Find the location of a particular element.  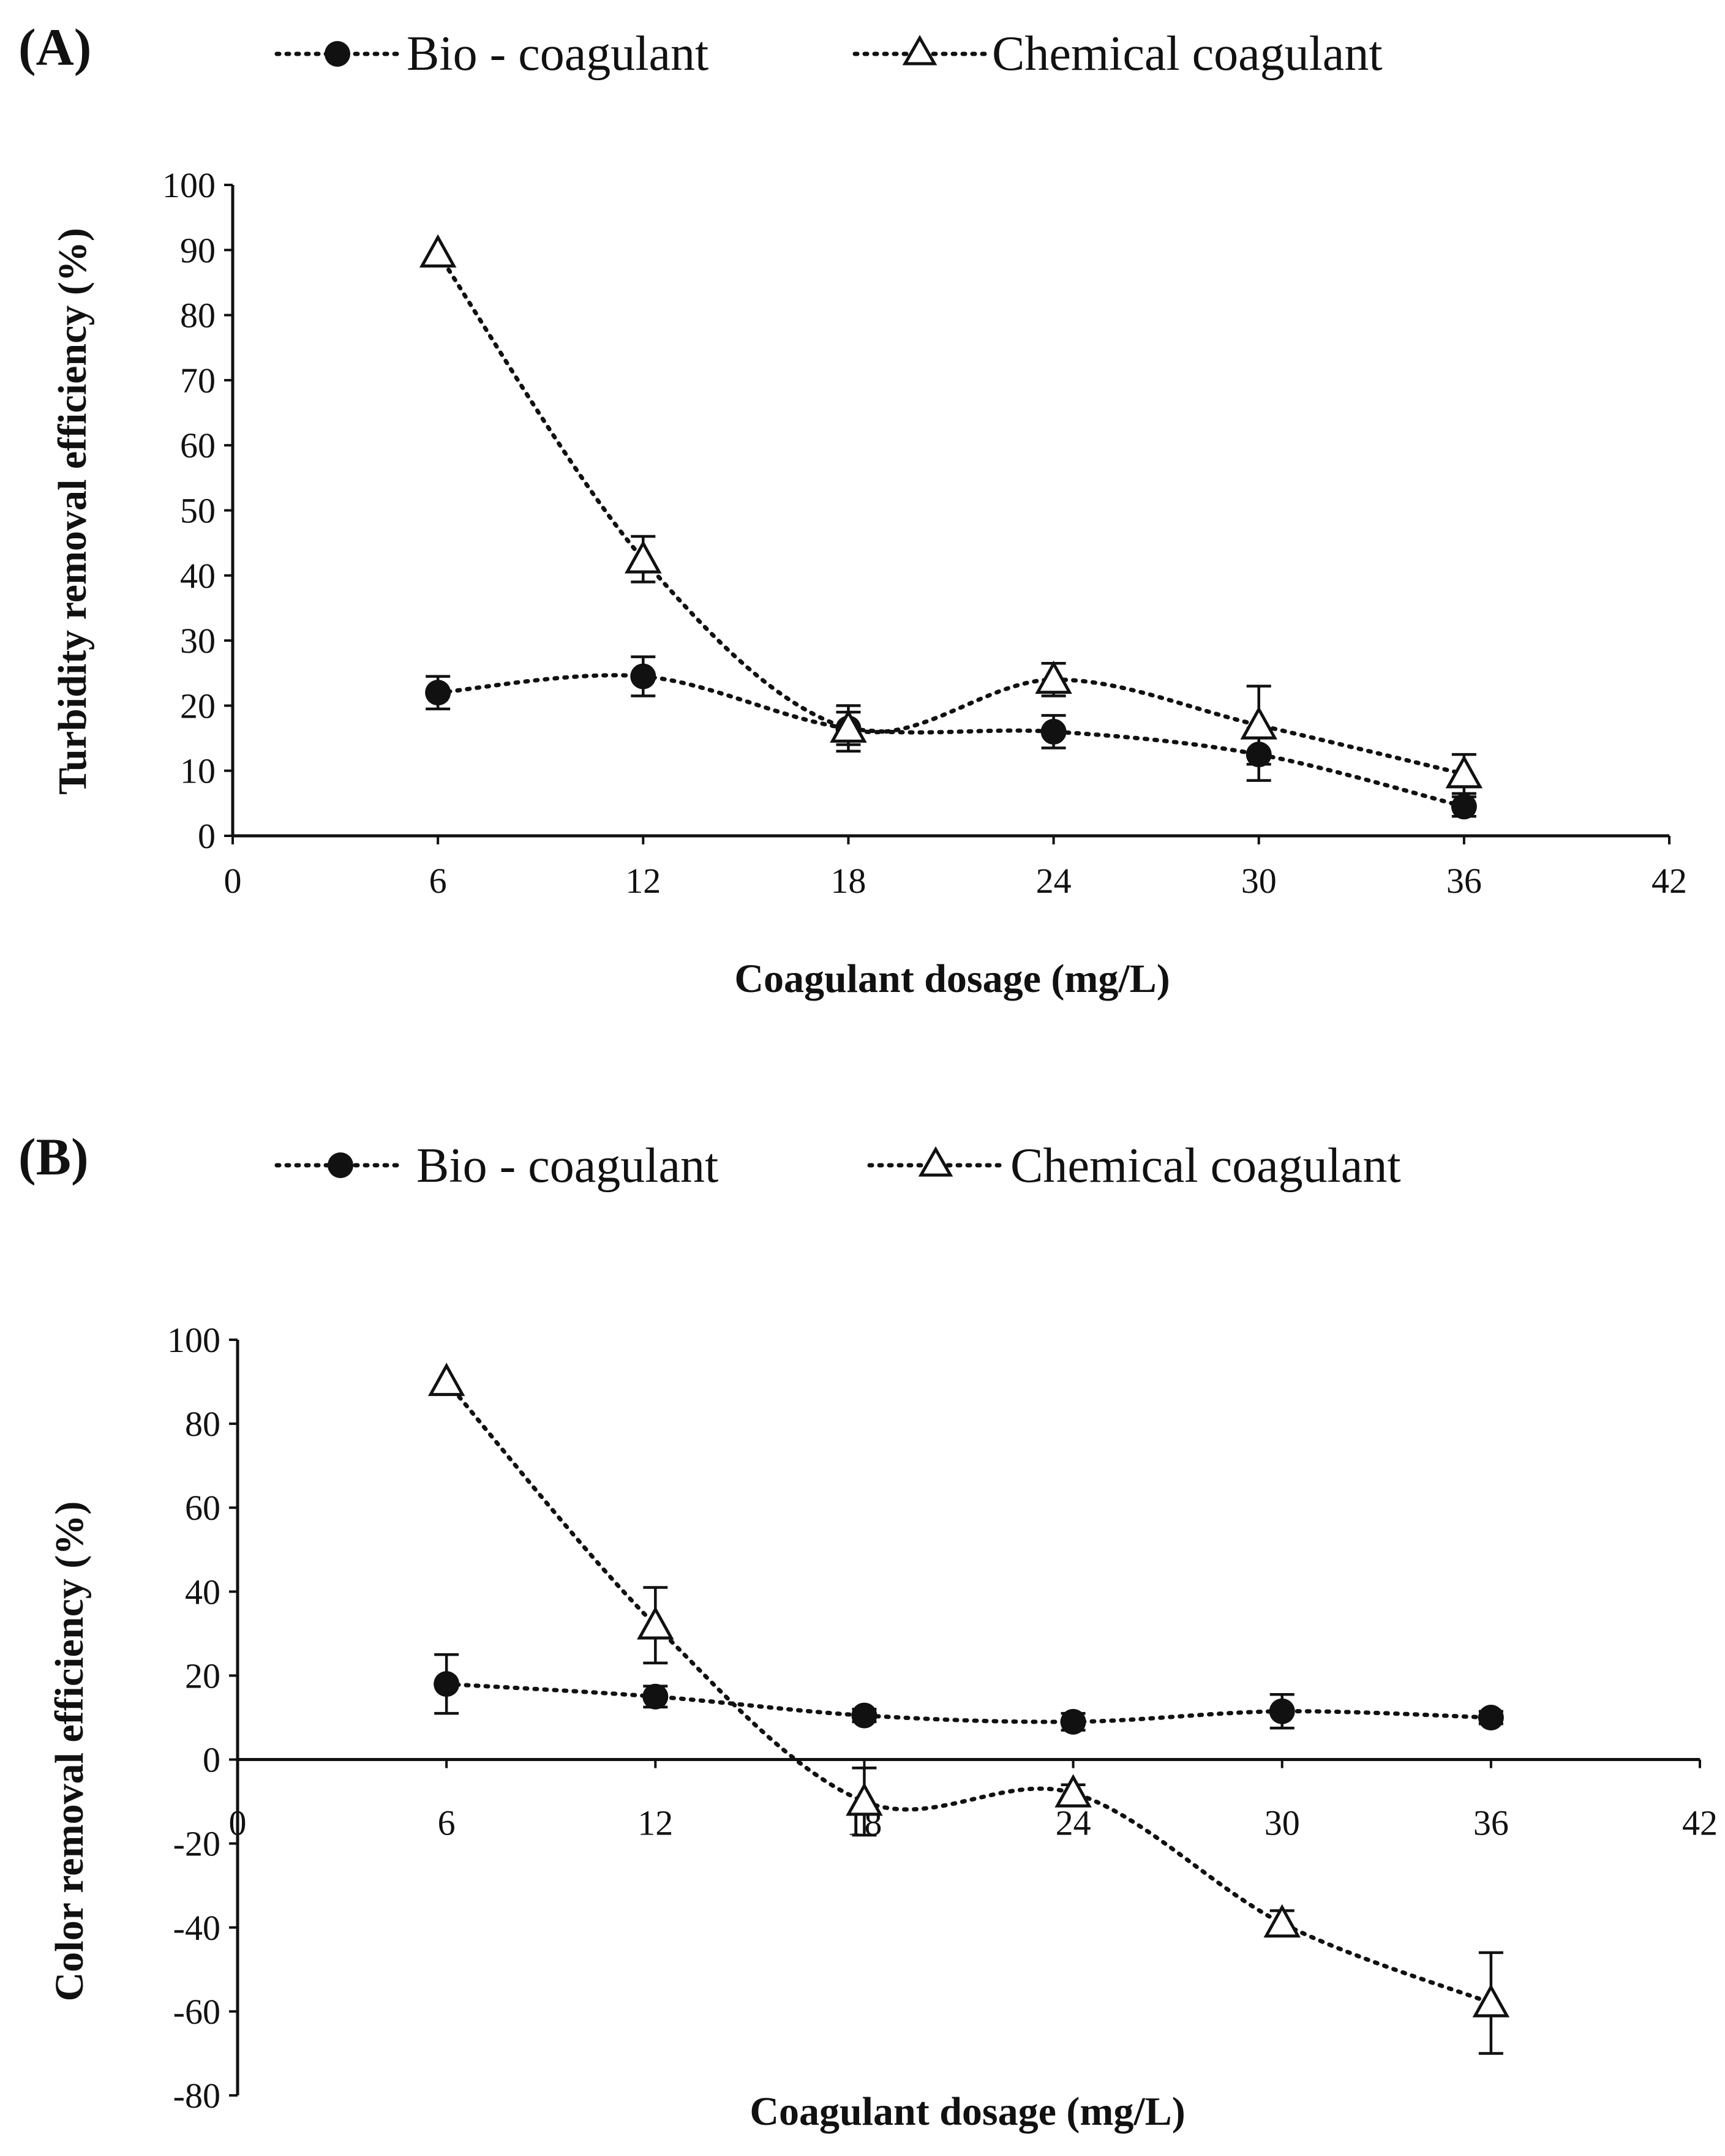

panel-b-y-axis-title: Color removal efficiency (%) is located at coordinates (70, 1752).